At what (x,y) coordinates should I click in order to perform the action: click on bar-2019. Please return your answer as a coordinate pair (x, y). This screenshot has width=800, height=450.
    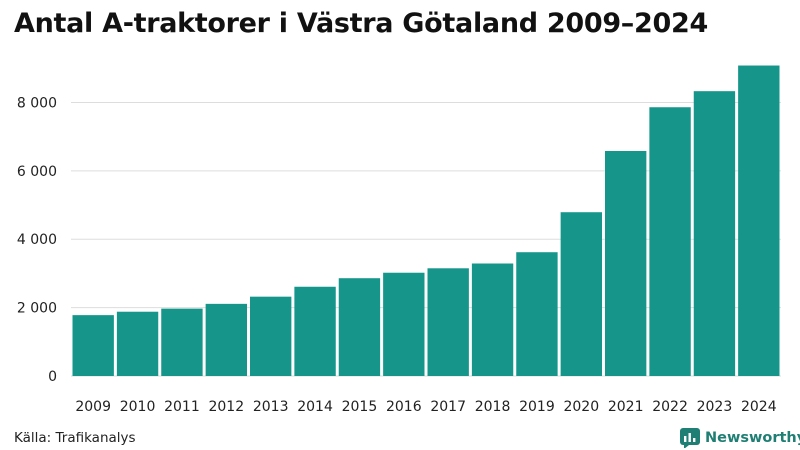
    Looking at the image, I should click on (537, 314).